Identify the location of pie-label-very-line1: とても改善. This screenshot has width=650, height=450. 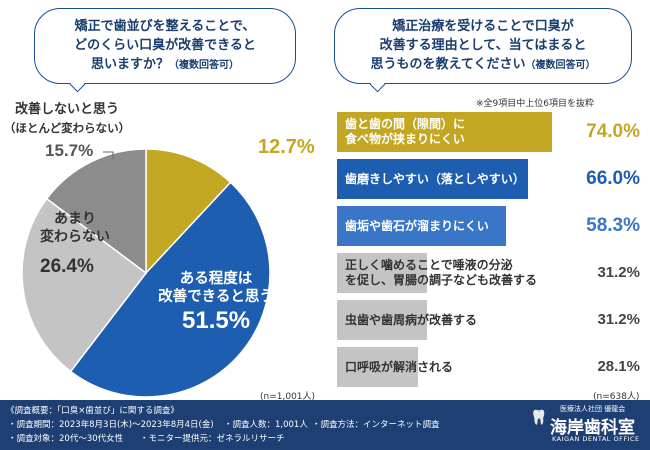
(184, 126).